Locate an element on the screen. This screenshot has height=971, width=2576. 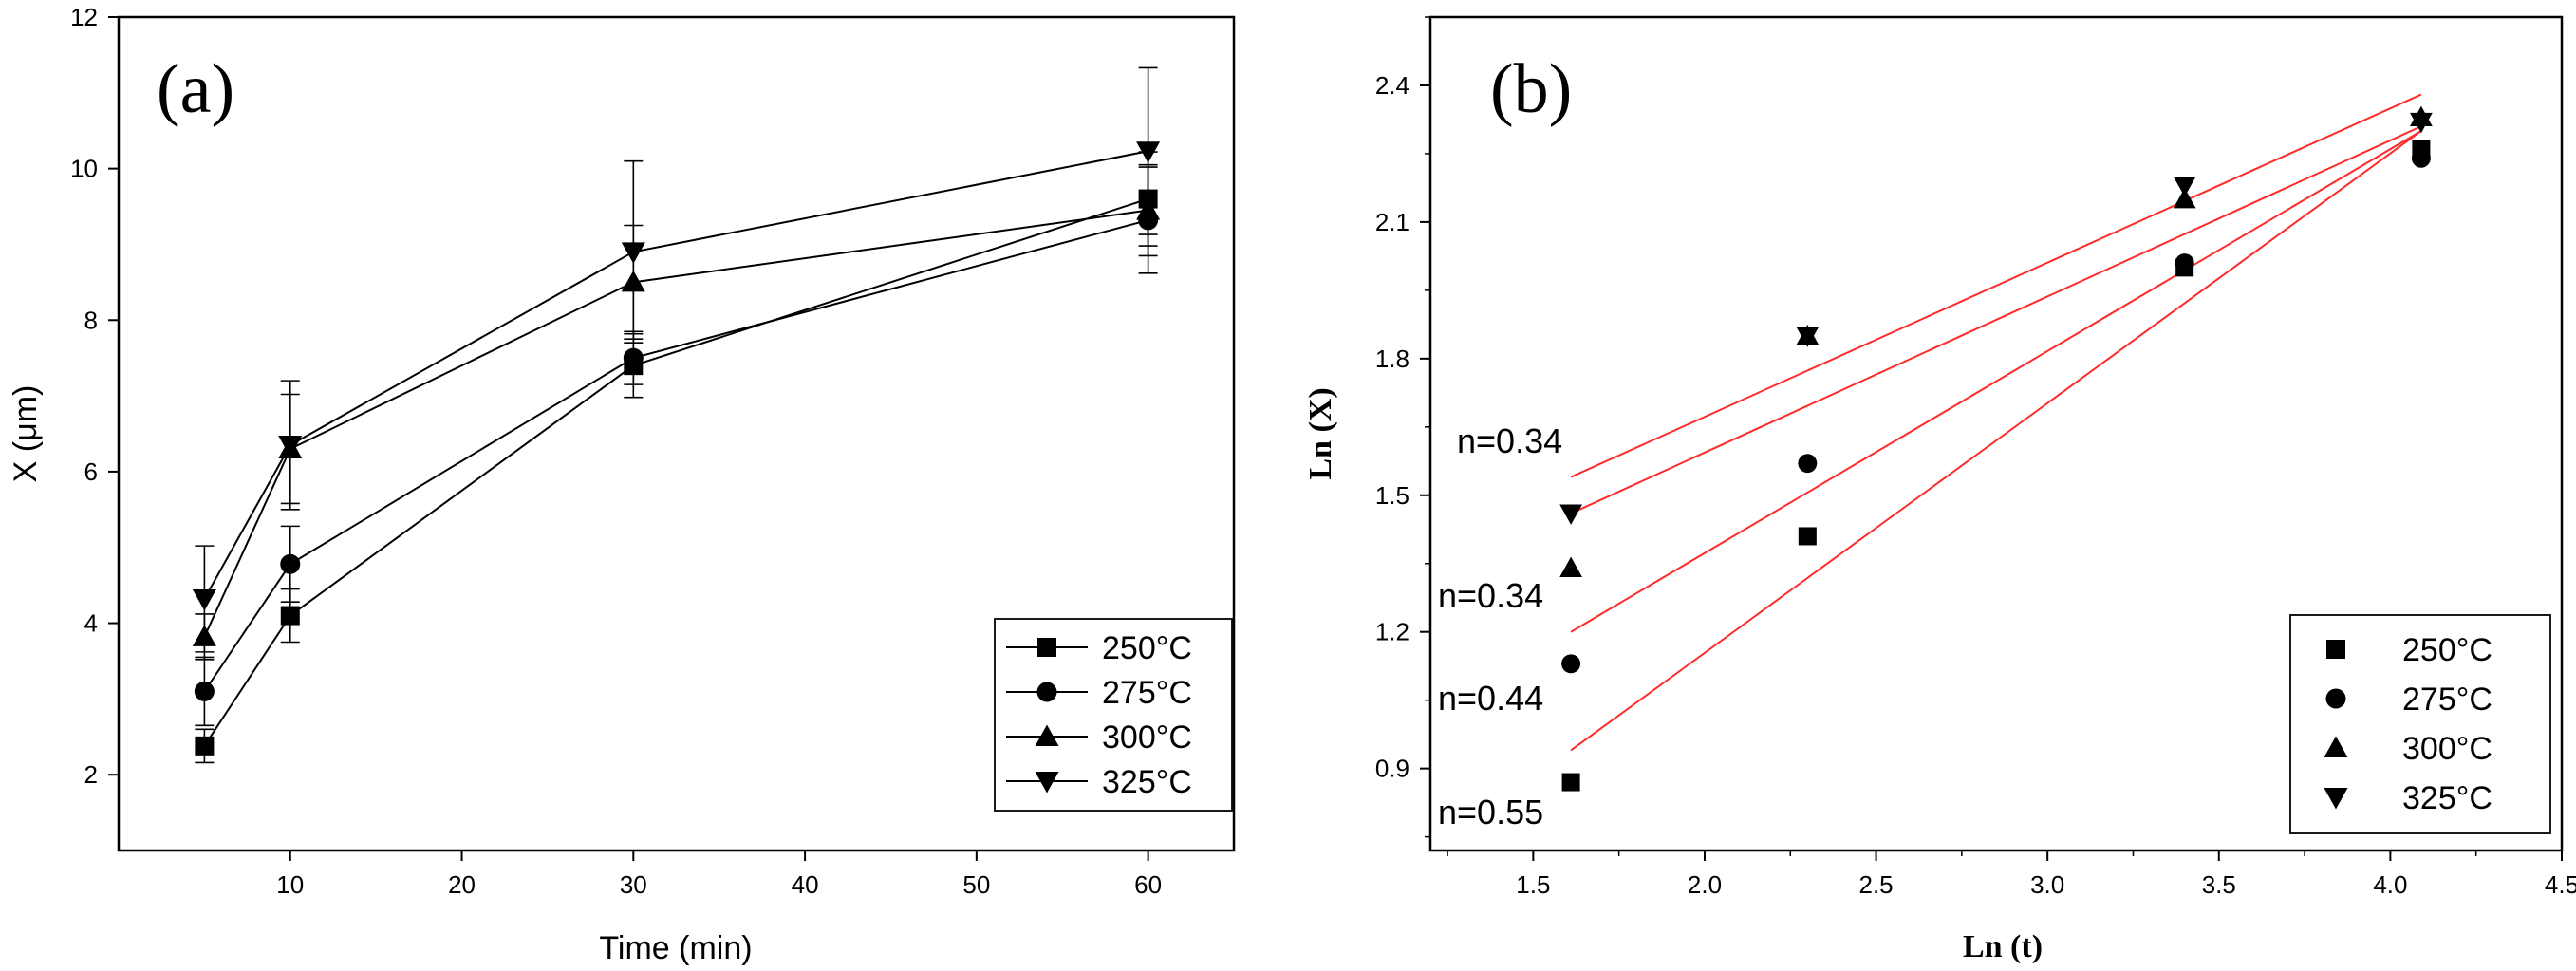
panel-a-x-tick-label: 40 is located at coordinates (806, 885).